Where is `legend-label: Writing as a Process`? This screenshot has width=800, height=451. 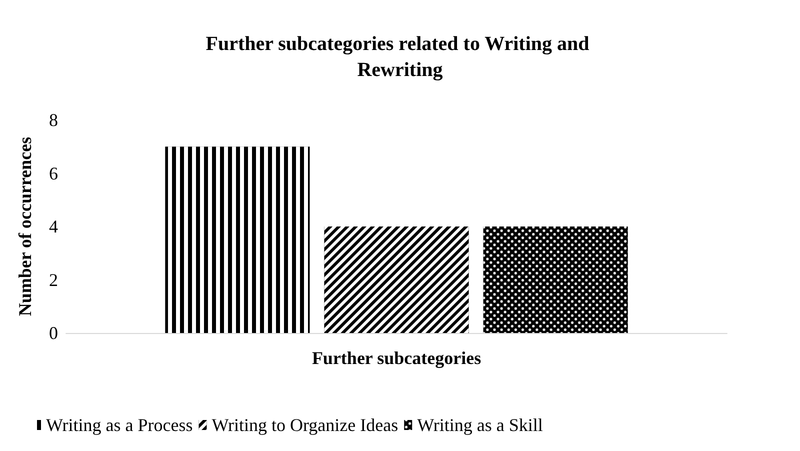
legend-label: Writing as a Process is located at coordinates (119, 425).